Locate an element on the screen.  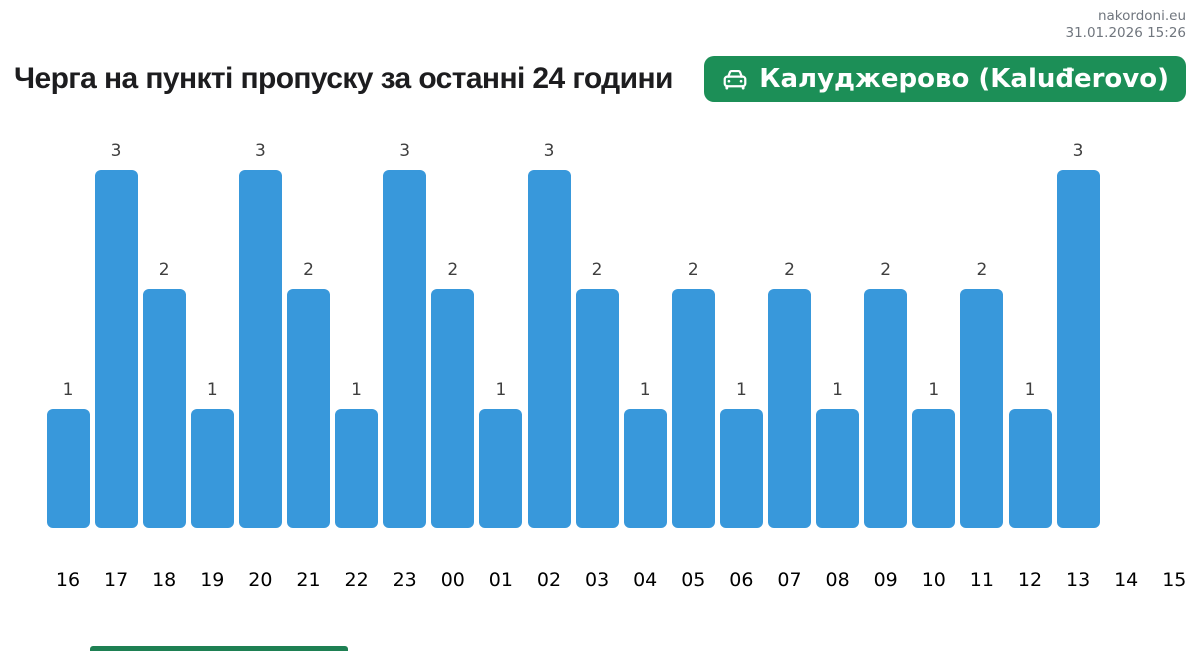
chart-column: 3 20 is located at coordinates (260, 325).